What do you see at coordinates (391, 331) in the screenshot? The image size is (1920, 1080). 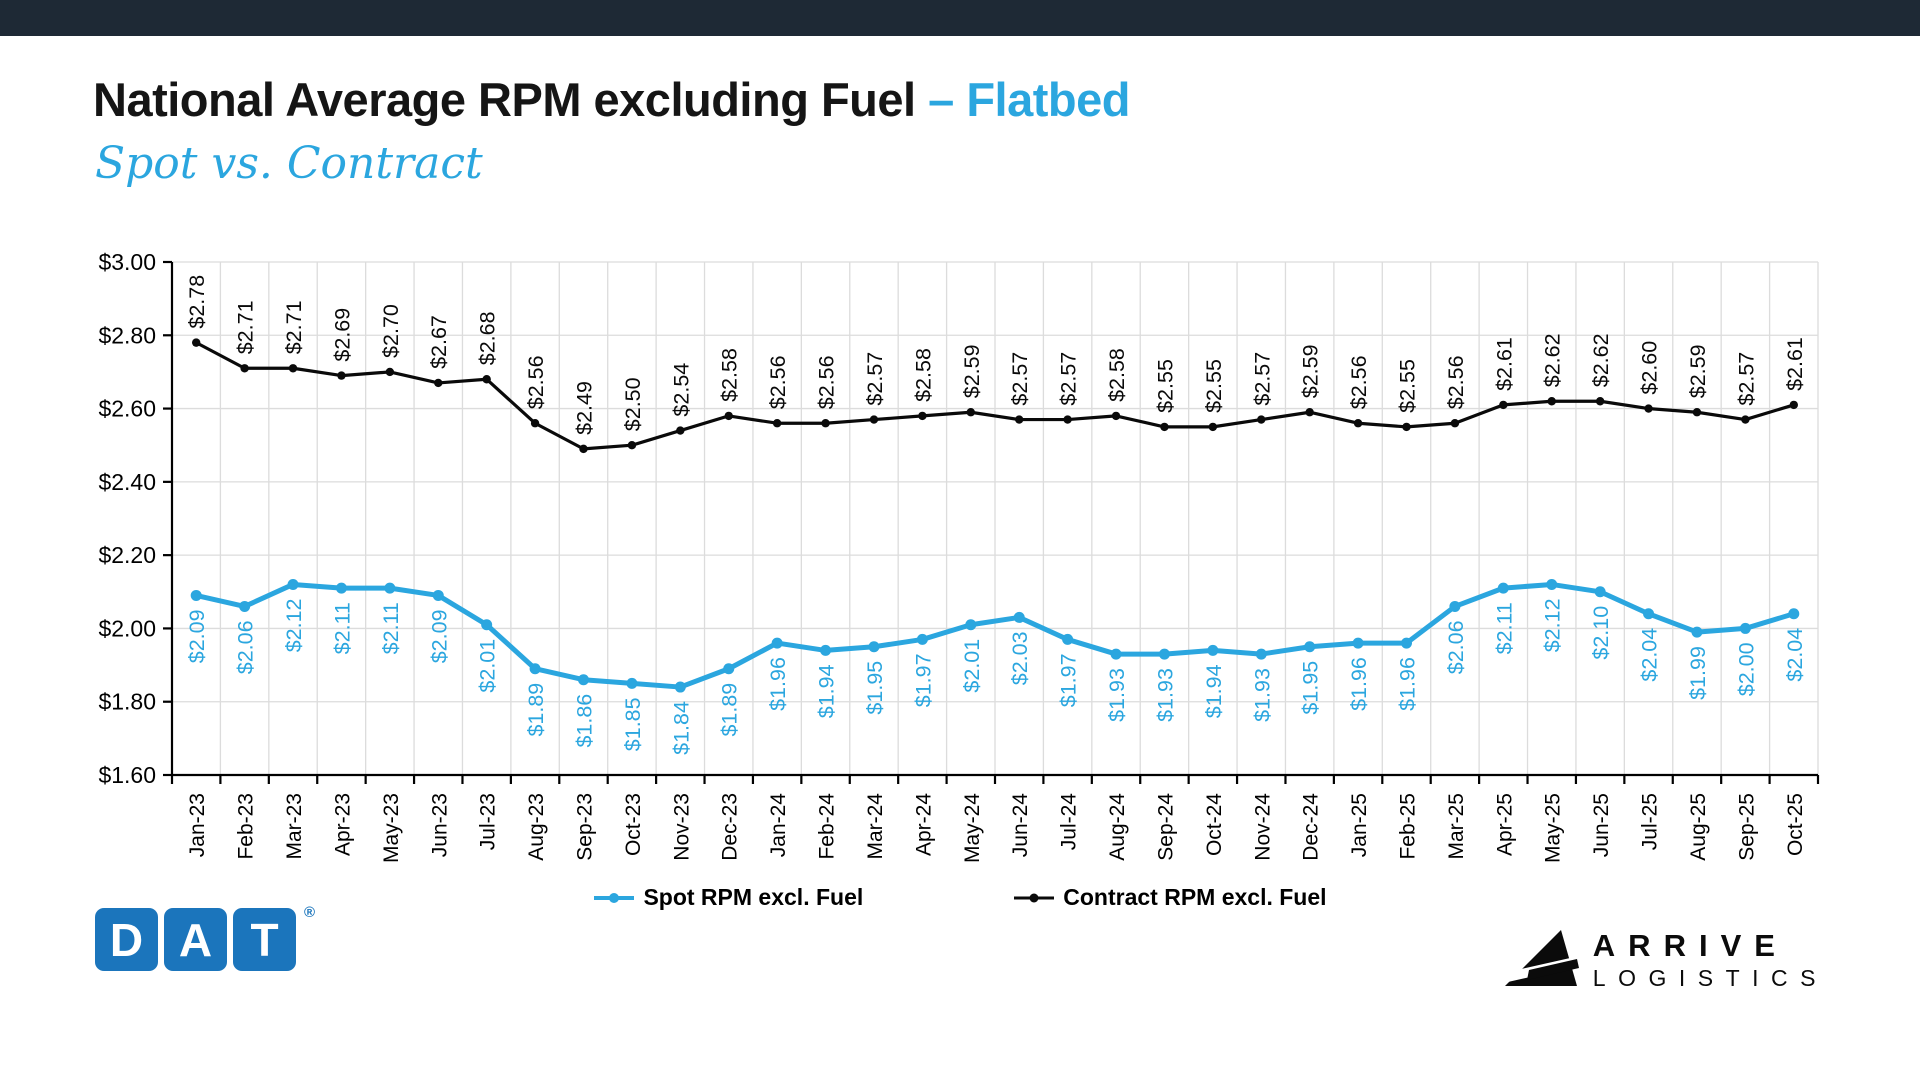 I see `contract-data-label: $2.70` at bounding box center [391, 331].